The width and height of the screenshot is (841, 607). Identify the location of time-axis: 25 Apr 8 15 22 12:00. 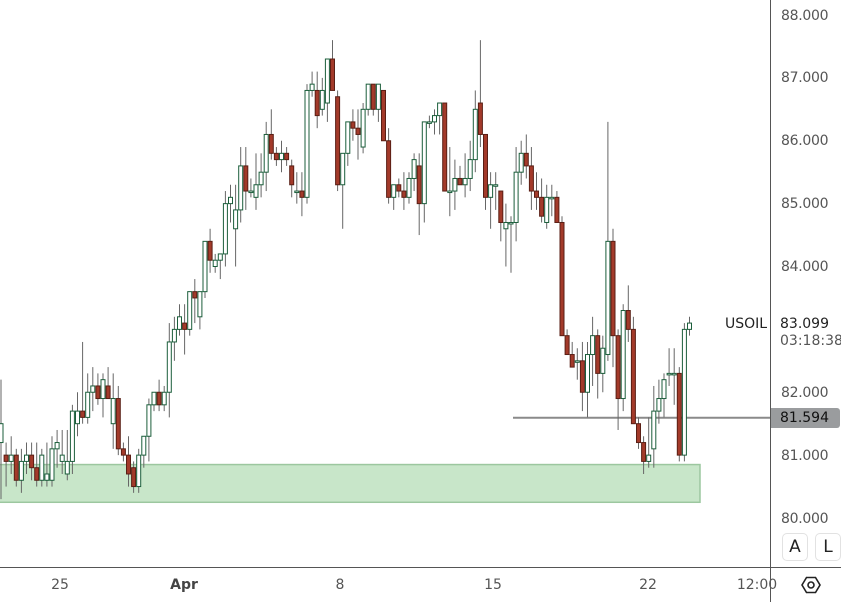
(388, 584).